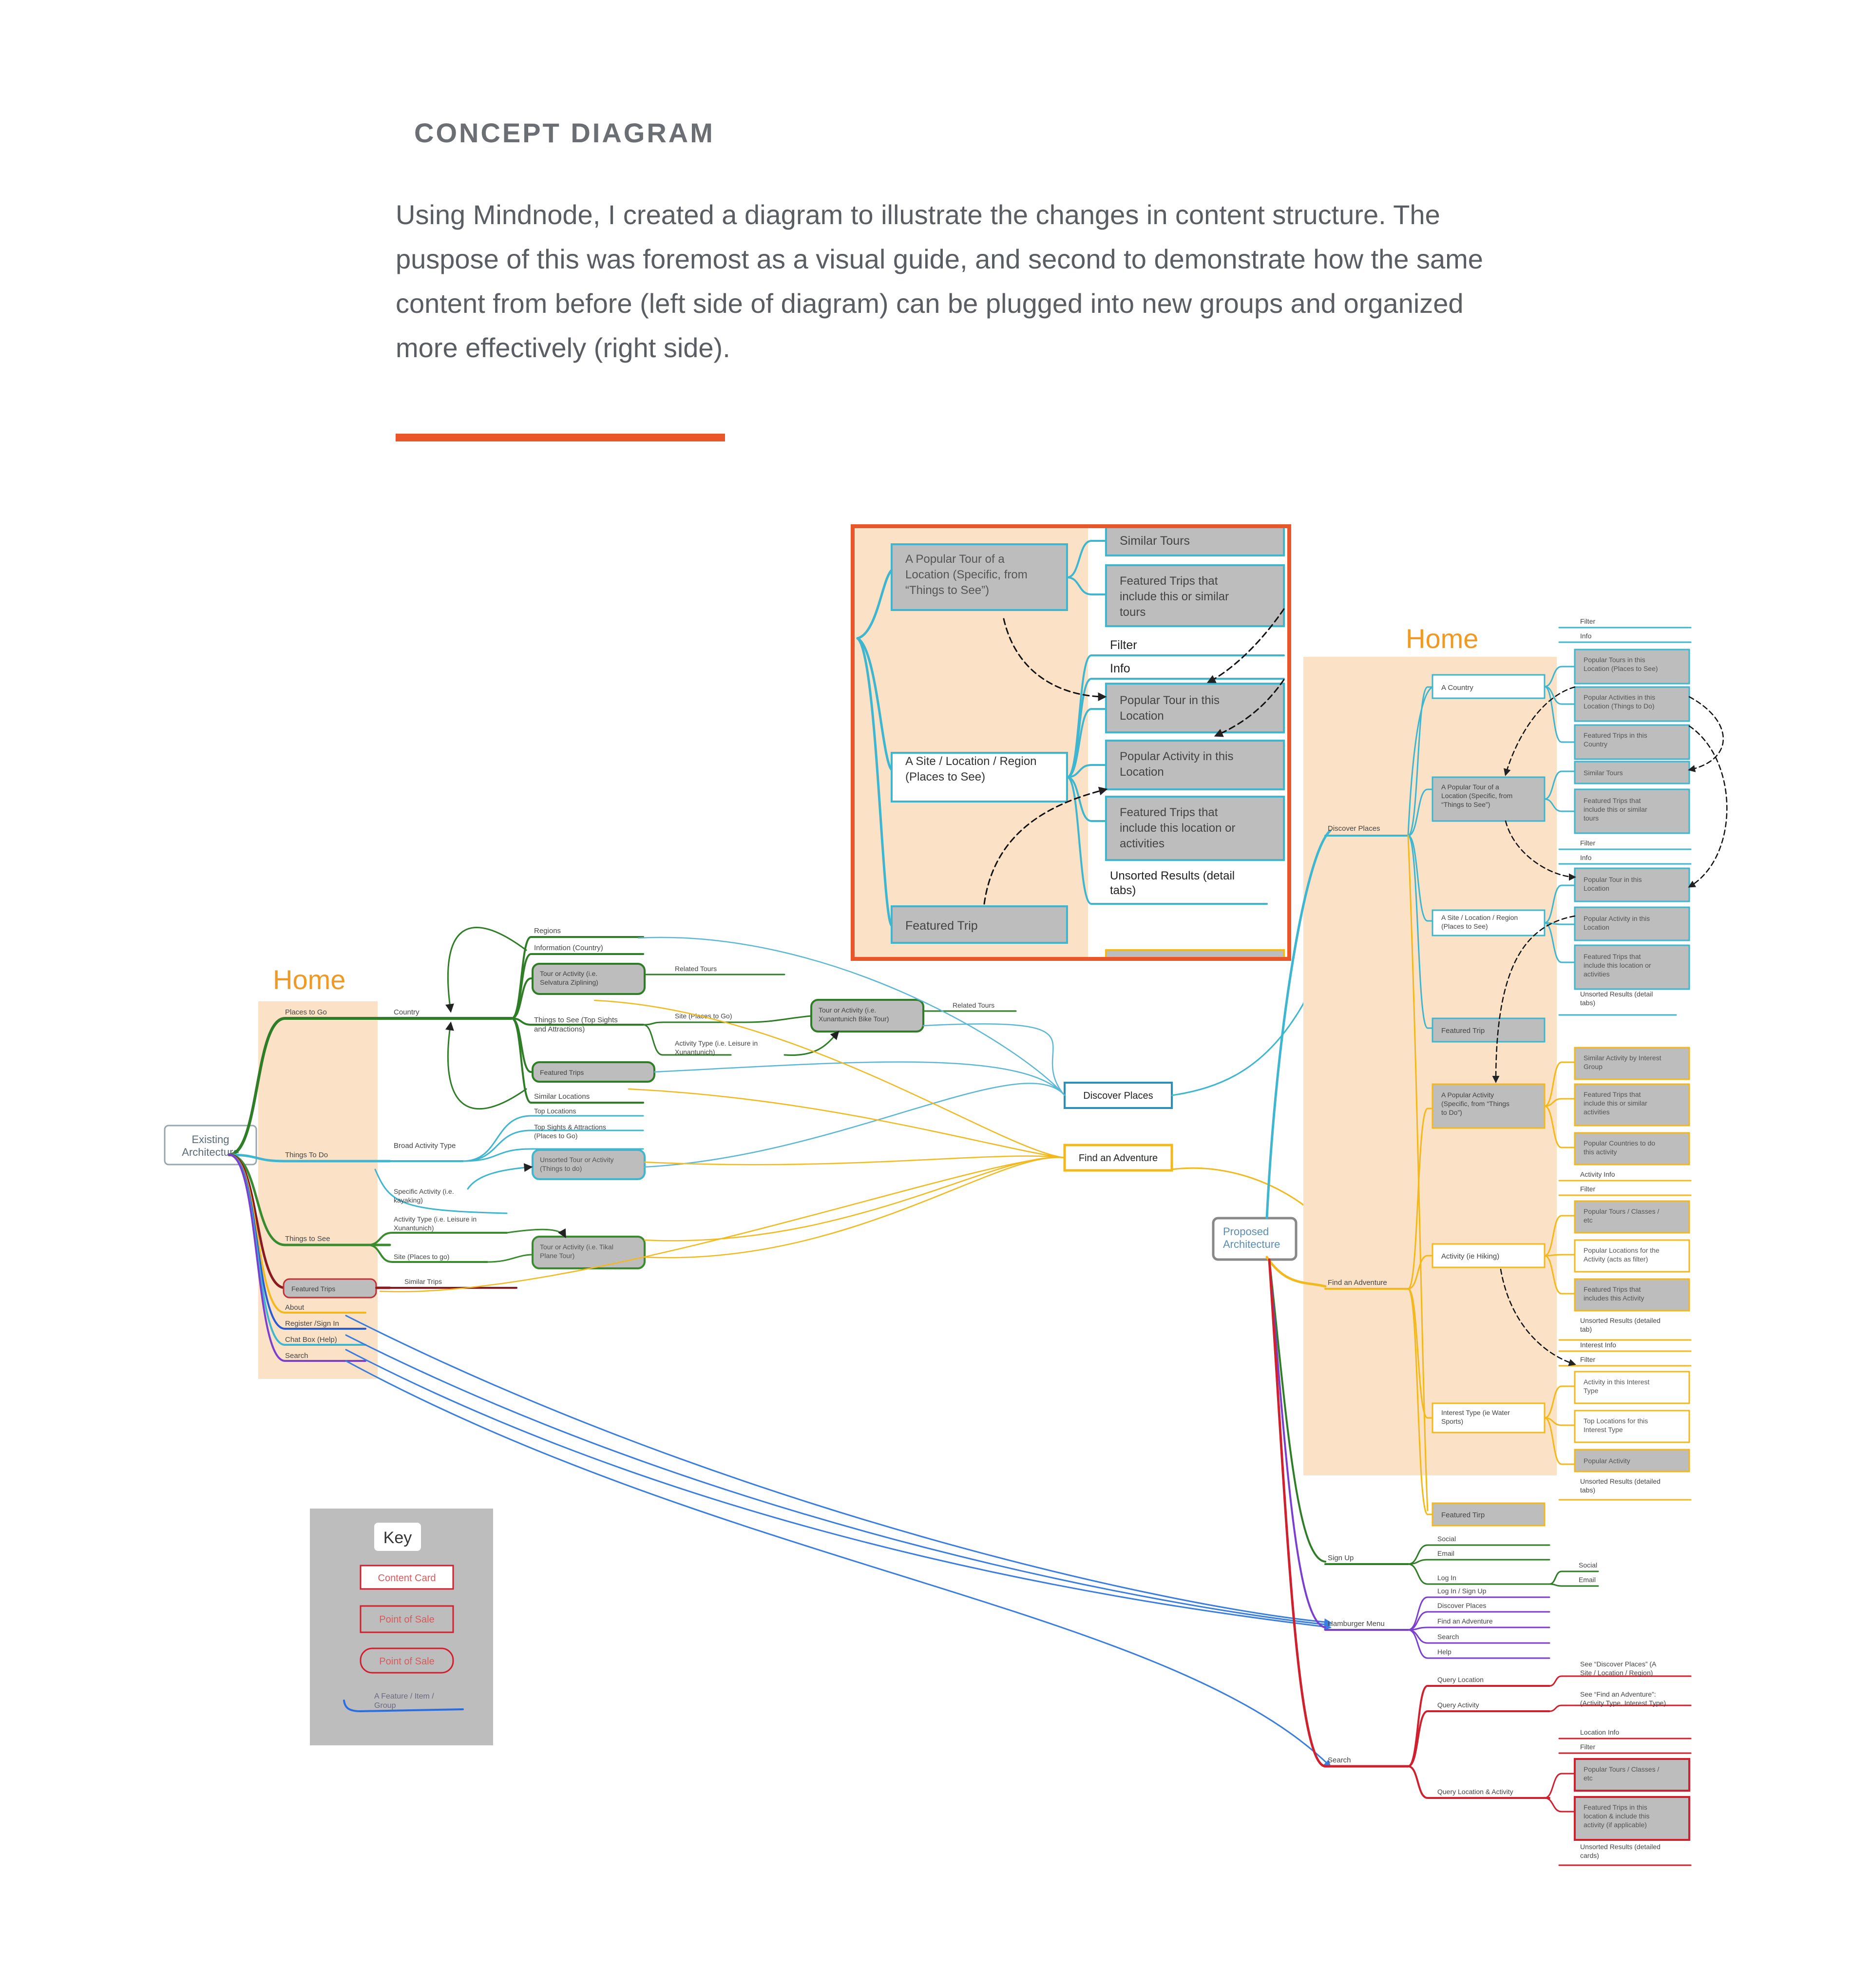 This screenshot has height=1988, width=1871. What do you see at coordinates (568, 948) in the screenshot?
I see `information-label: Information (Country)` at bounding box center [568, 948].